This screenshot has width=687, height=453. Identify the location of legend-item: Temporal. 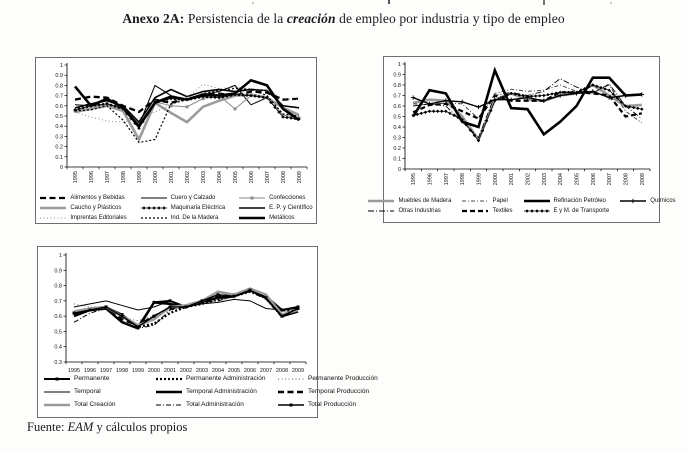
(97, 392).